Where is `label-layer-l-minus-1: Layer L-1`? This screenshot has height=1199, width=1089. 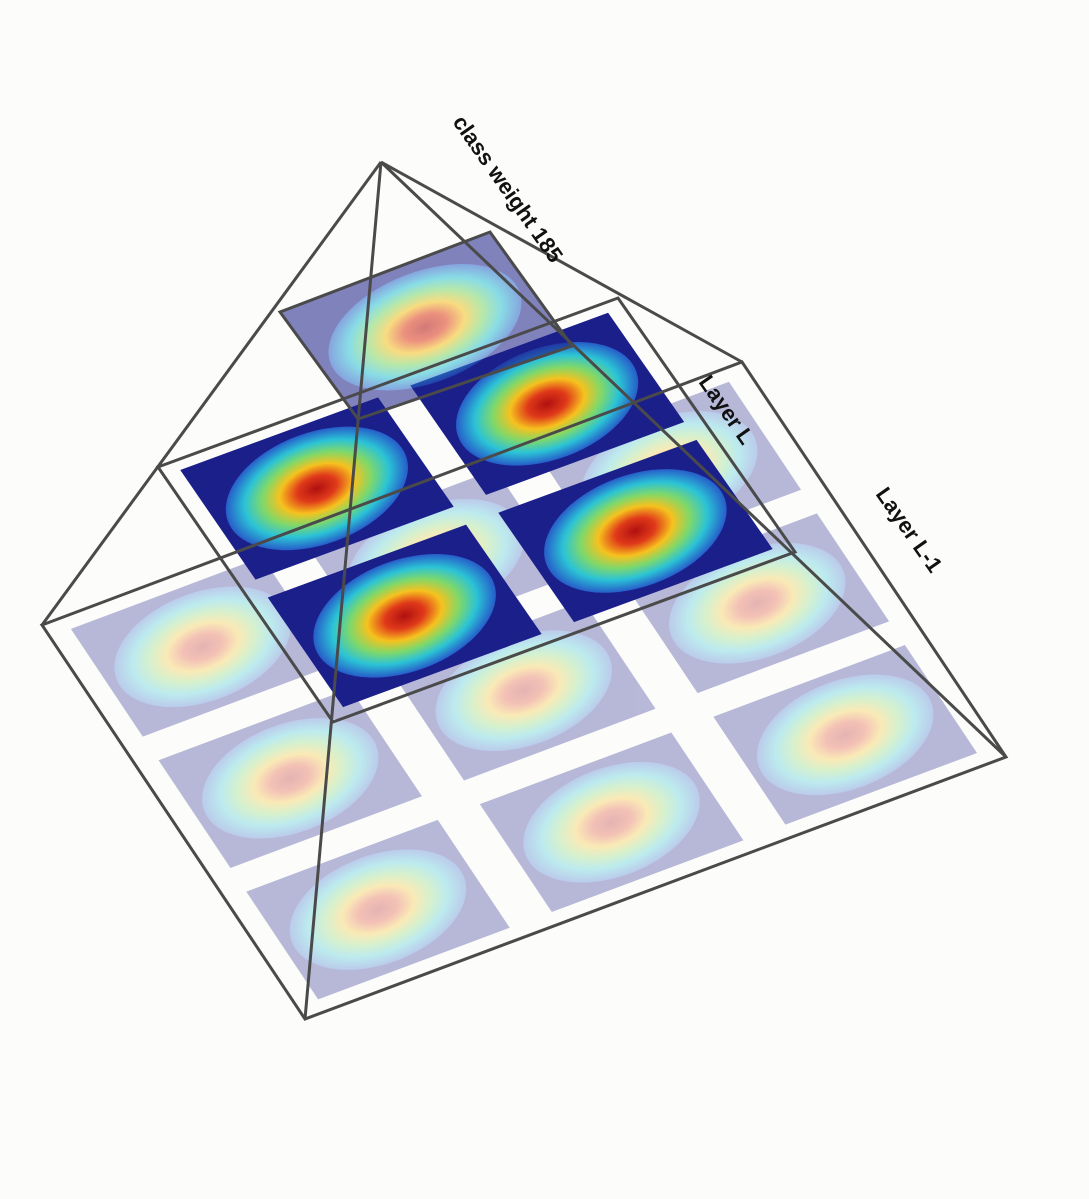
label-layer-l-minus-1: Layer L-1 is located at coordinates (909, 530).